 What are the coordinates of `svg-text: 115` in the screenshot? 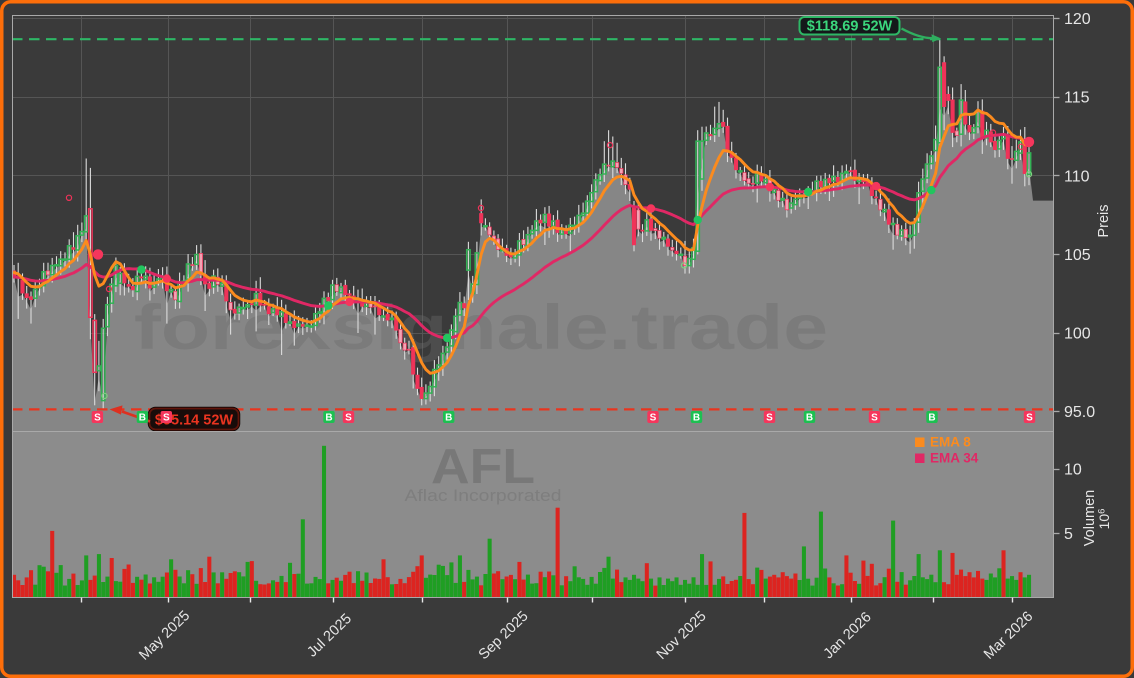 It's located at (1077, 98).